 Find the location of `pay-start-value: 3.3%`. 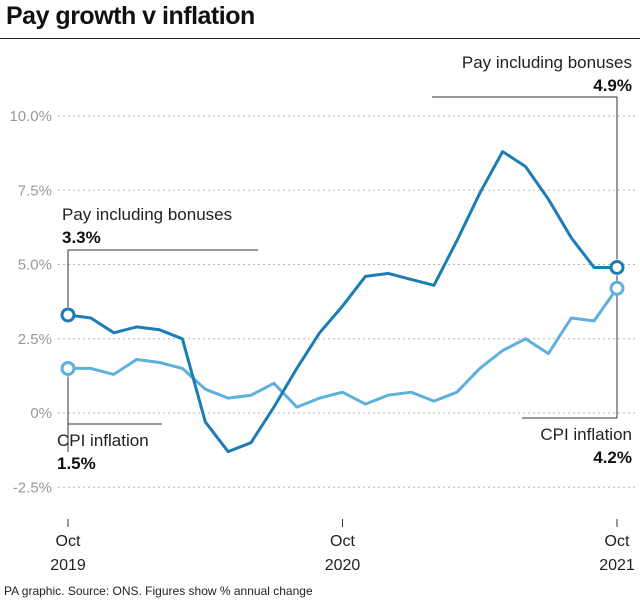

pay-start-value: 3.3% is located at coordinates (81, 237).